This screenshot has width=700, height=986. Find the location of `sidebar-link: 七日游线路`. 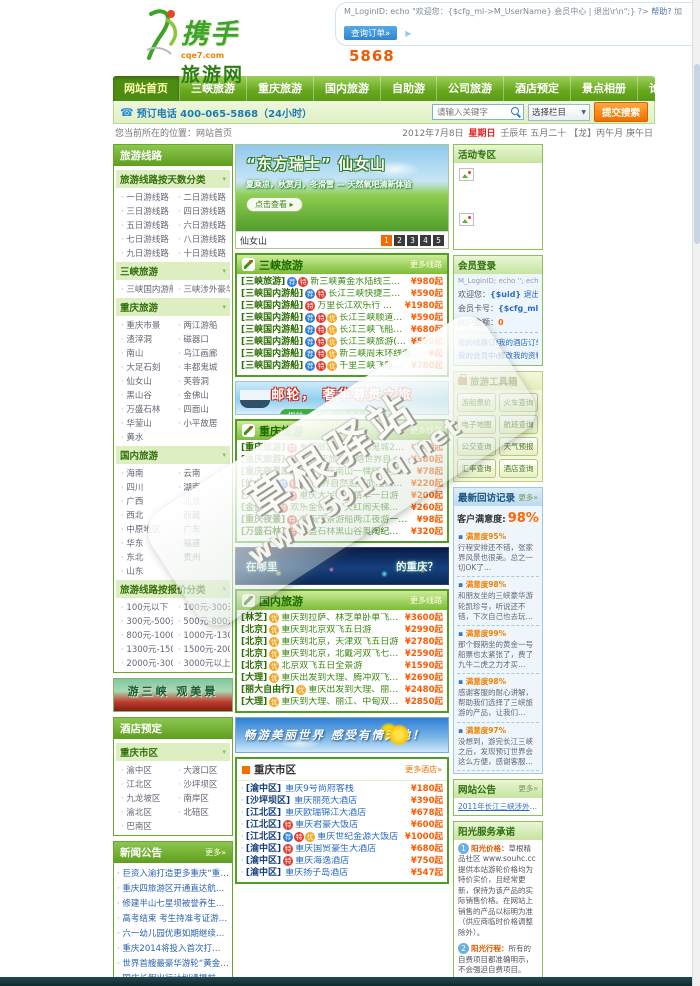

sidebar-link: 七日游线路 is located at coordinates (144, 239).